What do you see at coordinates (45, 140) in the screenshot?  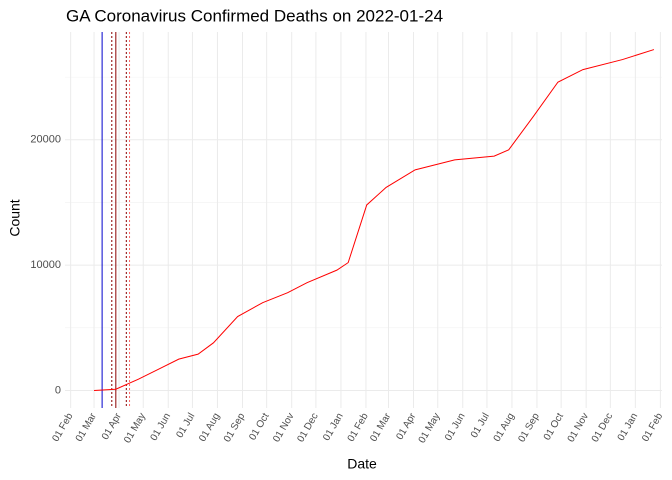 I see `y-tick-label: 20000` at bounding box center [45, 140].